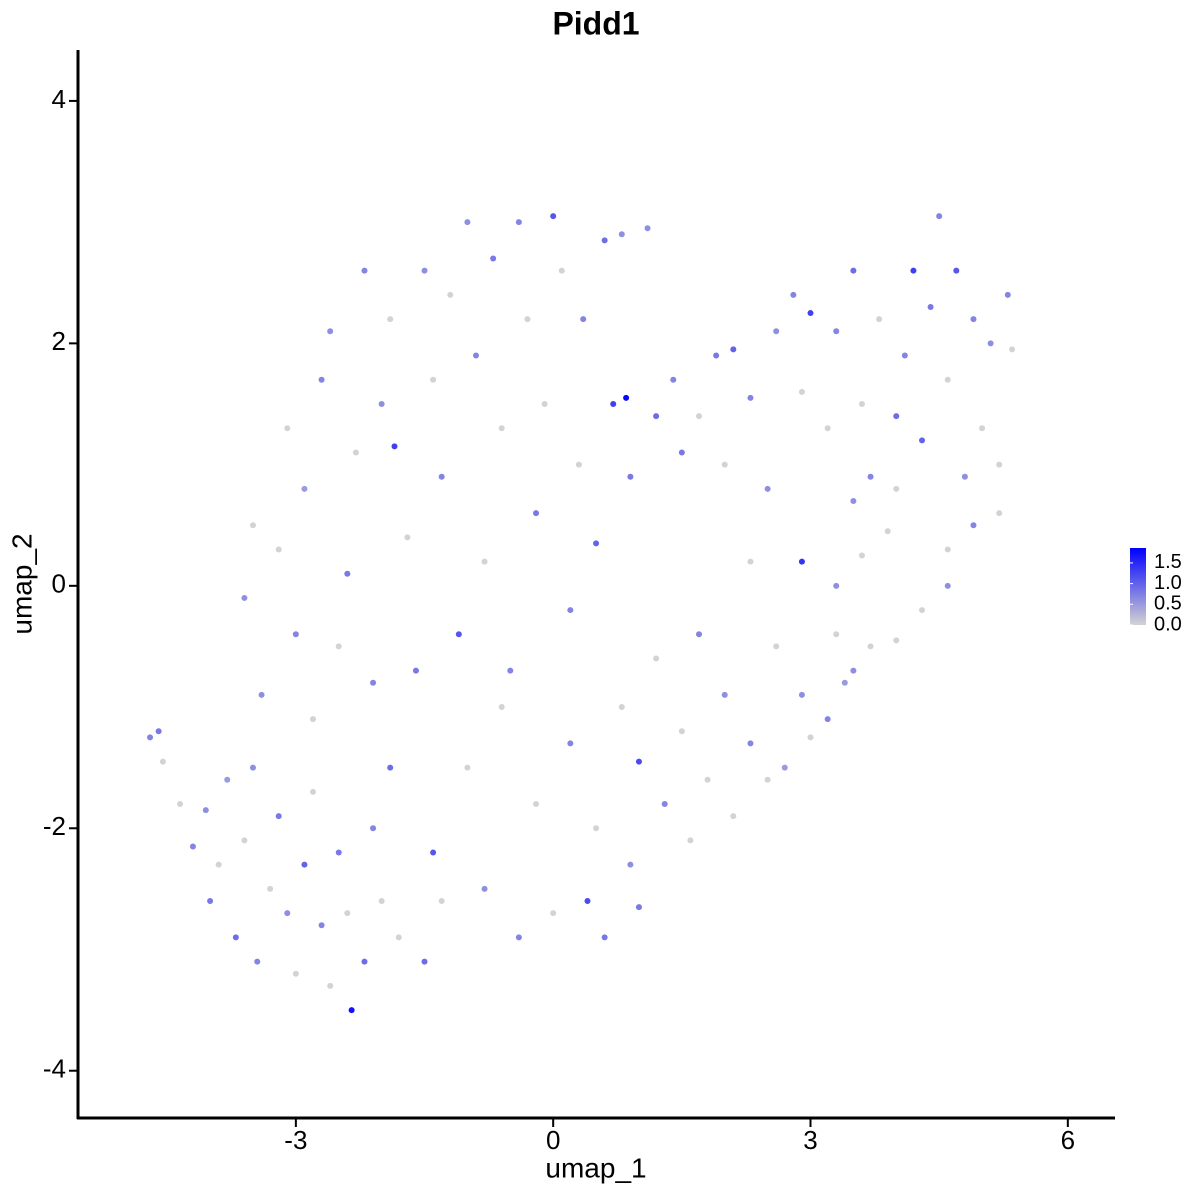  What do you see at coordinates (59, 584) in the screenshot?
I see `y-tick-label: 0` at bounding box center [59, 584].